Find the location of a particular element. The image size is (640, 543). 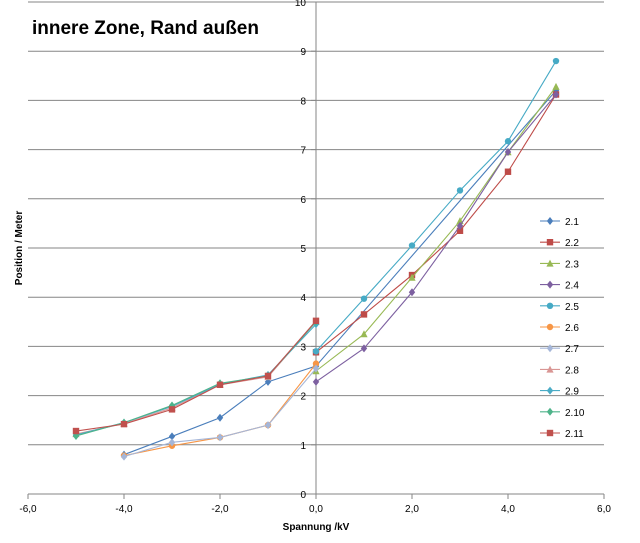

y-tick-label: 3 is located at coordinates (303, 347).